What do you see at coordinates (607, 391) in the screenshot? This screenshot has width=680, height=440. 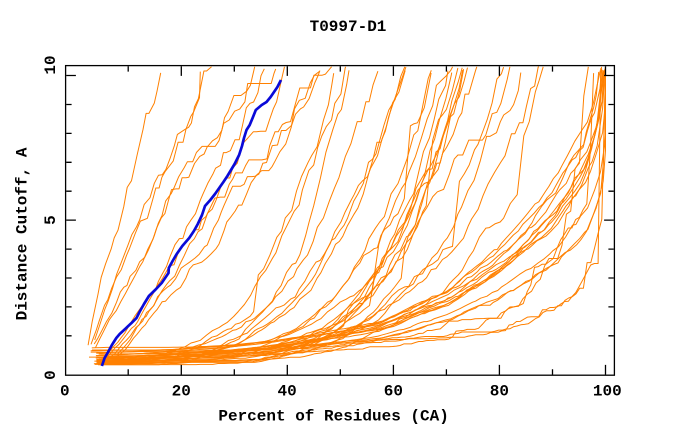 I see `svg-text: 100` at bounding box center [607, 391].